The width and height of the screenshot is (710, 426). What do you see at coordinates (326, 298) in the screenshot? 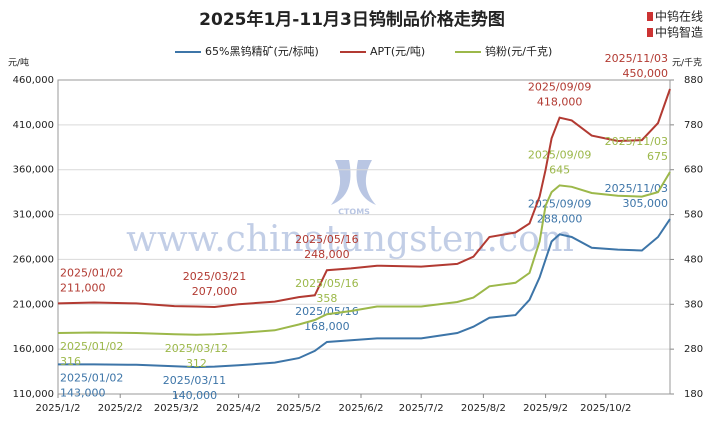
I see `annotation-value: 358` at bounding box center [326, 298].